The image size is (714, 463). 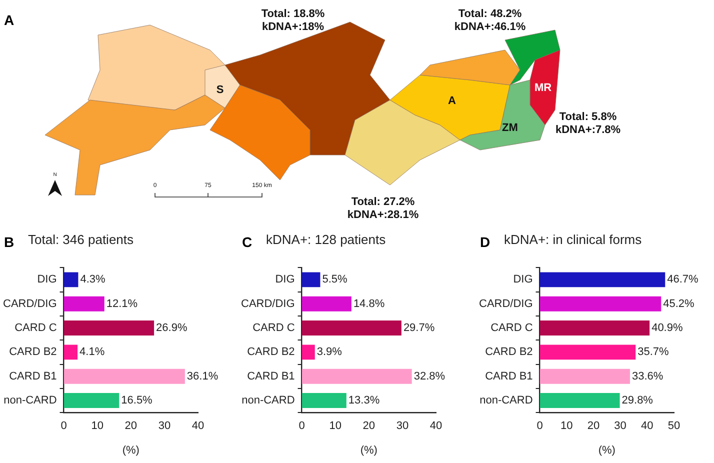 What do you see at coordinates (490, 27) in the screenshot?
I see `text: kDNA+:46.1%` at bounding box center [490, 27].